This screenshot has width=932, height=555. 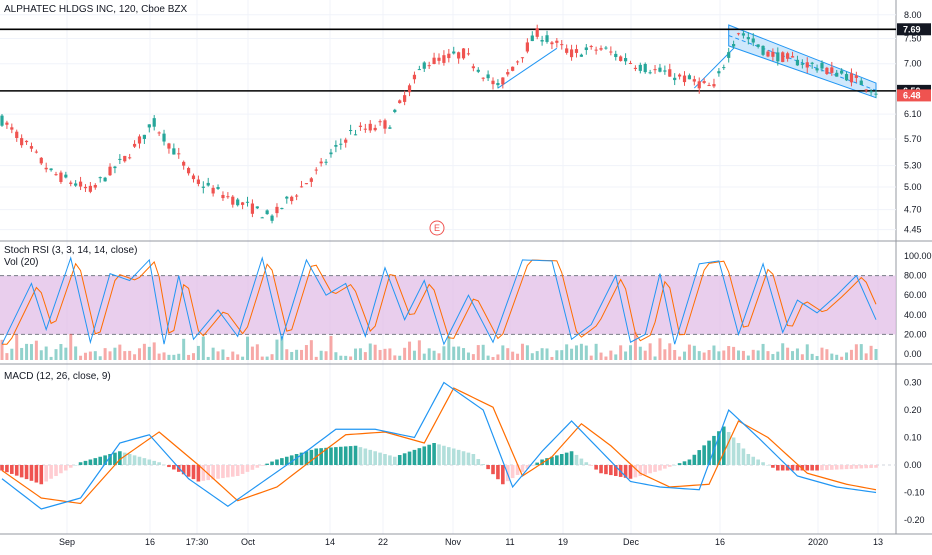 What do you see at coordinates (915, 334) in the screenshot?
I see `stoch-axis-label: 20.00` at bounding box center [915, 334].